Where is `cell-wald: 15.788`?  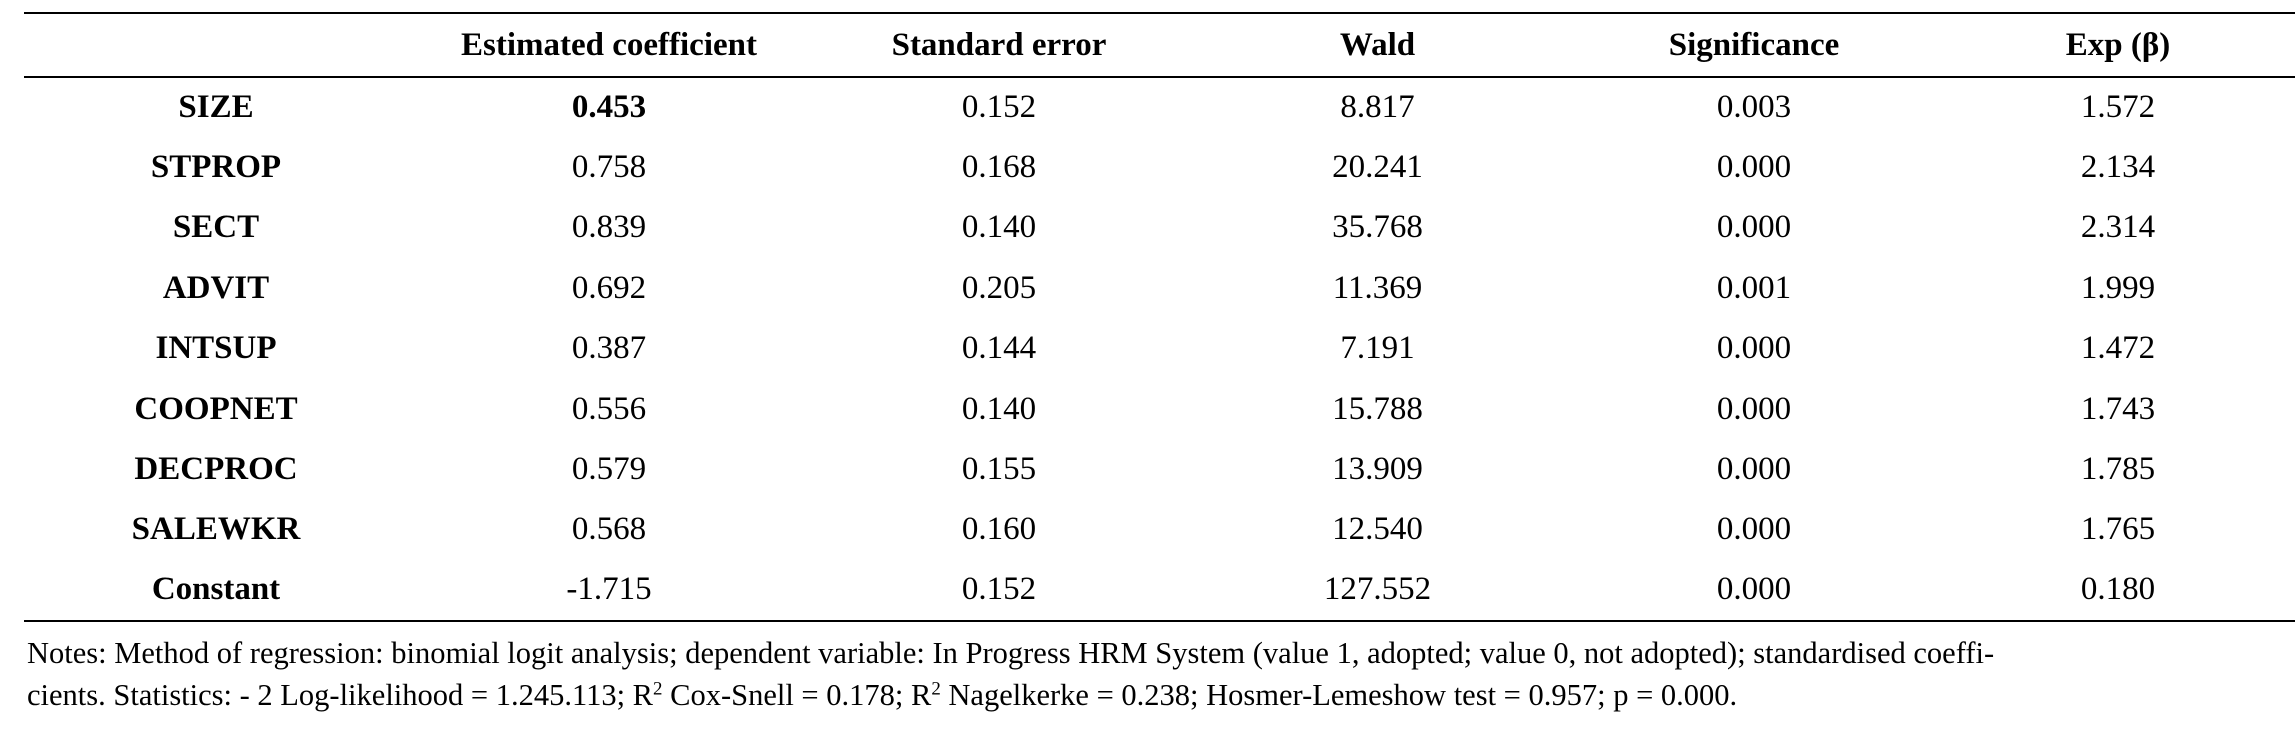
cell-wald: 15.788 is located at coordinates (1377, 408).